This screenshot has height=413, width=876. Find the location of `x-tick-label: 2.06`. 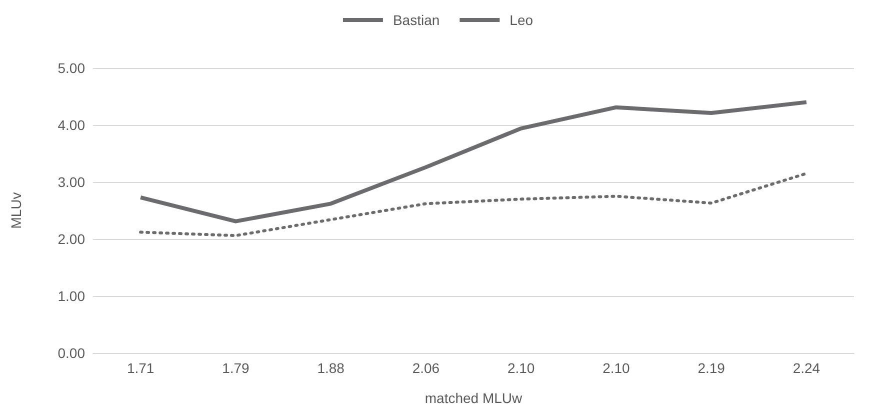

x-tick-label: 2.06 is located at coordinates (426, 368).